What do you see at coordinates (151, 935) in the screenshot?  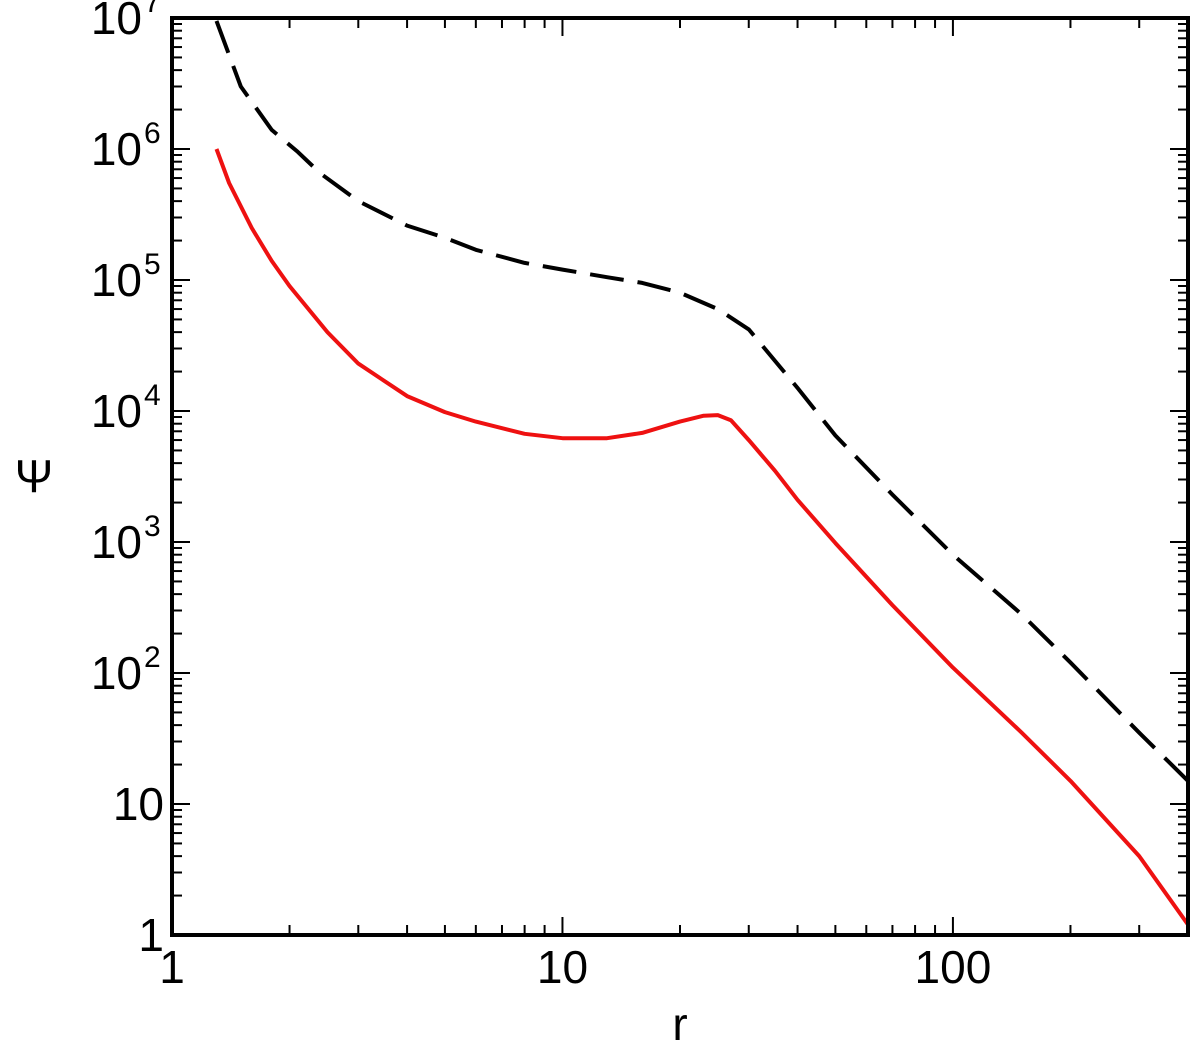 I see `y-tick-label: 1` at bounding box center [151, 935].